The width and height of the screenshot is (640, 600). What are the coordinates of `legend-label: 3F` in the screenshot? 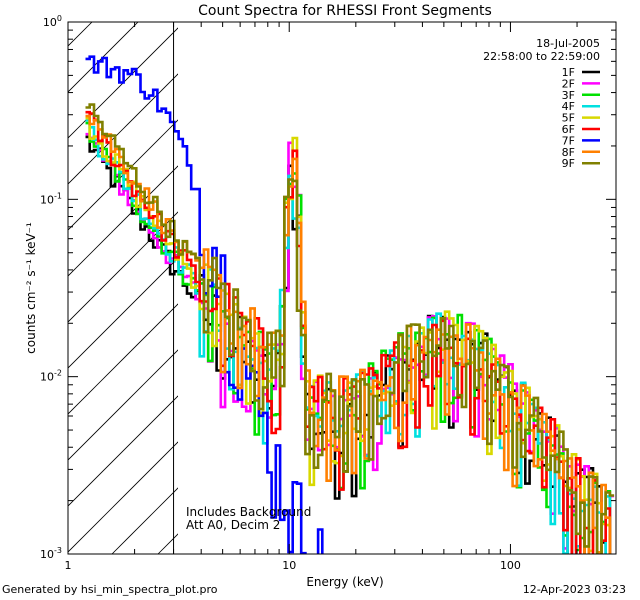 It's located at (568, 95).